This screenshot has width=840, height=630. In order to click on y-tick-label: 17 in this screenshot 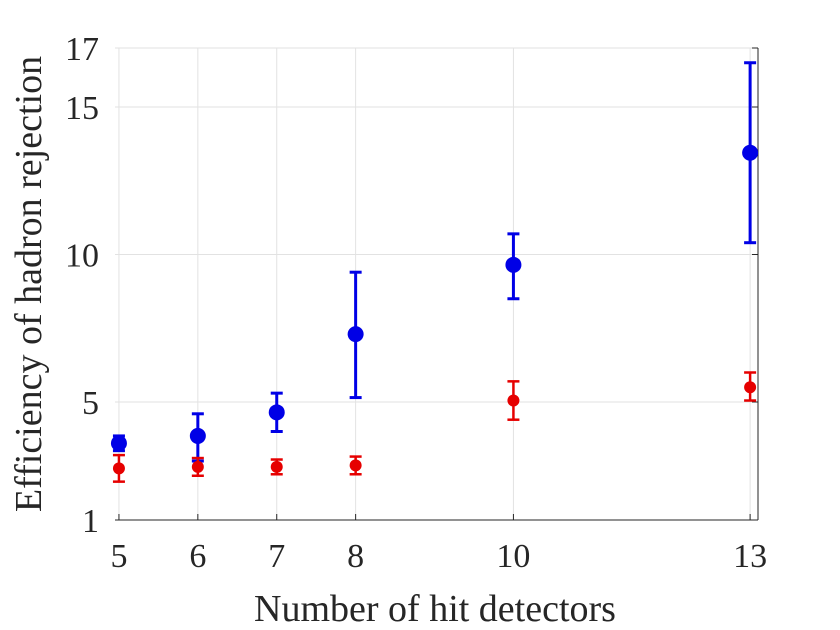, I will do `click(82, 49)`.